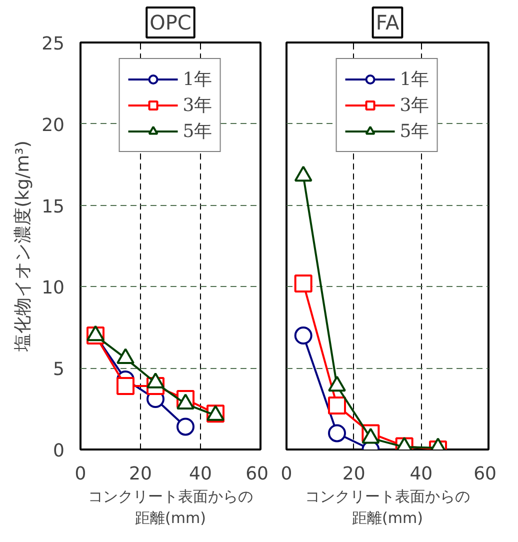 Image resolution: width=518 pixels, height=542 pixels. Describe the element at coordinates (171, 22) in the screenshot. I see `chart-title: OPC` at that location.